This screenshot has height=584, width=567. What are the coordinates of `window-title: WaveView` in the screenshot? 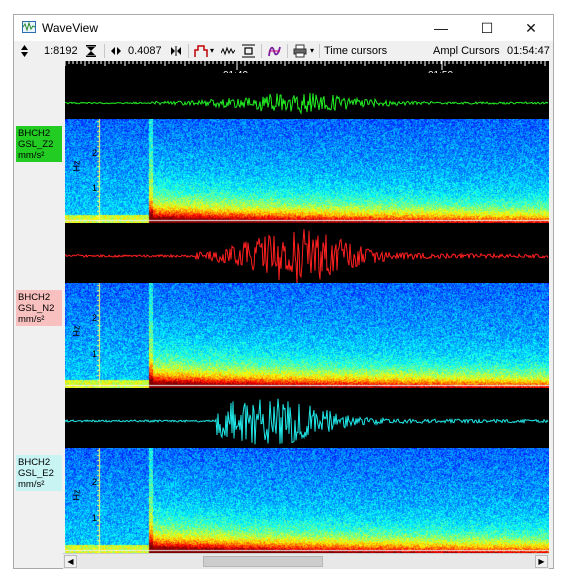 It's located at (70, 28).